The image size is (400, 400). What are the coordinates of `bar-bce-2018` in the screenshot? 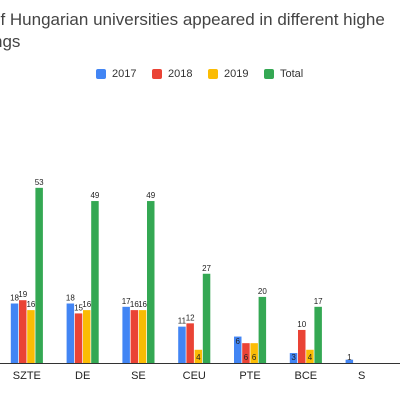 It's located at (302, 346).